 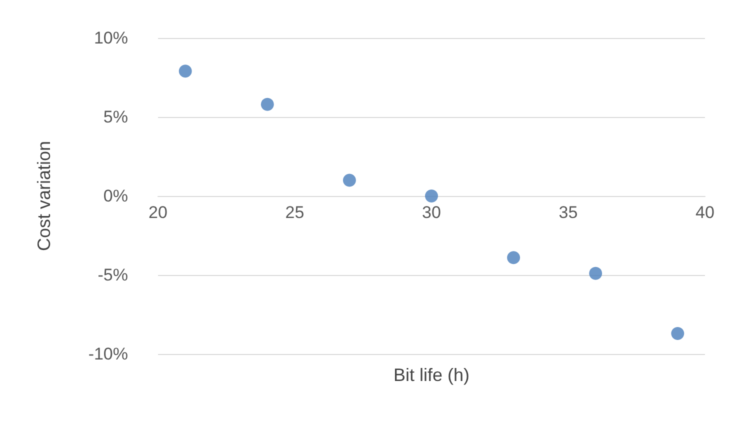 What do you see at coordinates (44, 196) in the screenshot?
I see `y-axis-title: Cost variation` at bounding box center [44, 196].